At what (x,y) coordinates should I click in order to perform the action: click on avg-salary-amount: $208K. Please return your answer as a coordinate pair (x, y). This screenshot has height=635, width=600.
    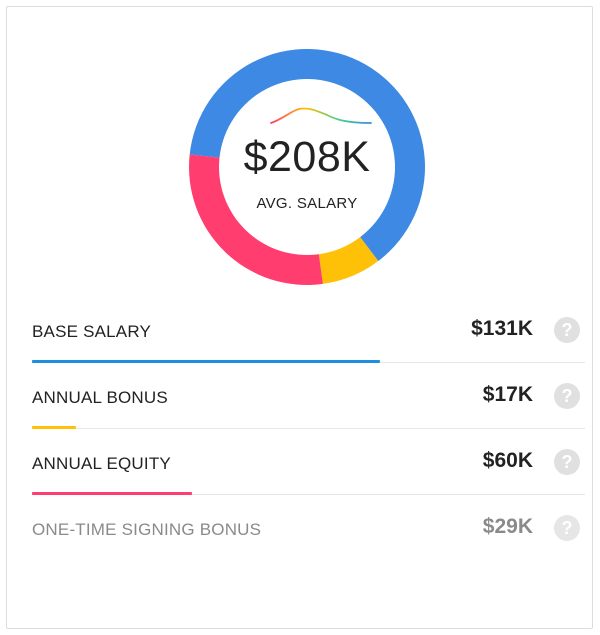
    Looking at the image, I should click on (307, 157).